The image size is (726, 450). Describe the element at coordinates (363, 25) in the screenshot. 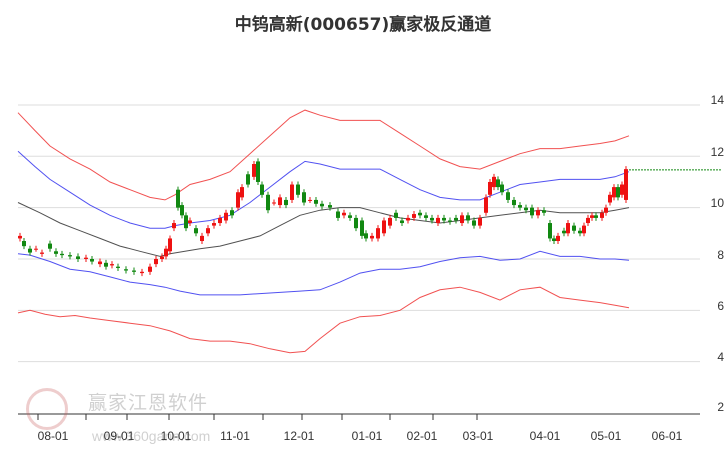

I see `chart-title: 中钨高新(000657)赢家极反通道` at that location.